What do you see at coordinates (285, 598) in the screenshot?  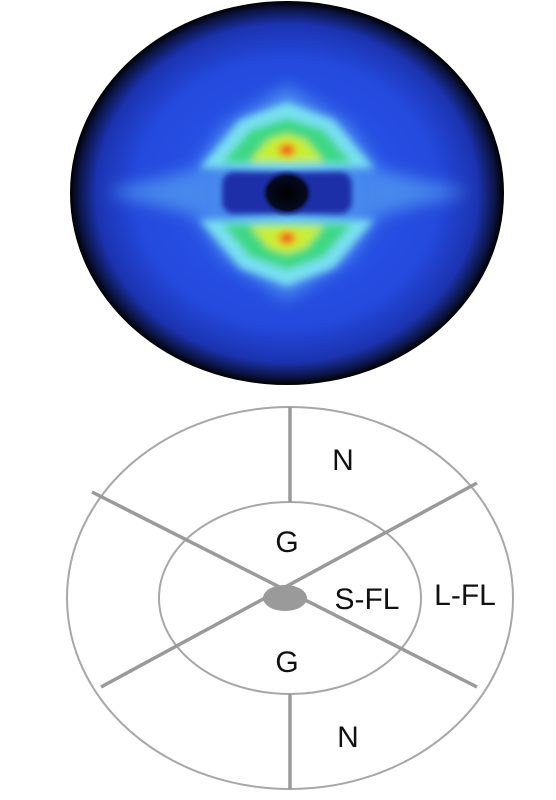 I see `center-dot` at bounding box center [285, 598].